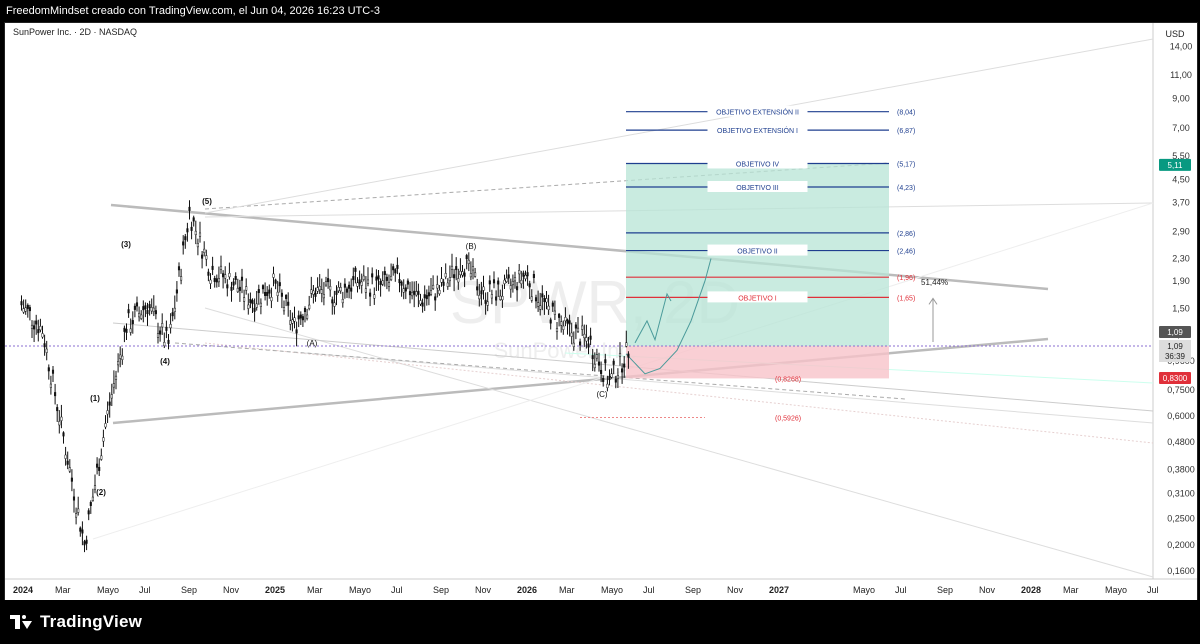 Image resolution: width=1200 pixels, height=644 pixels. Describe the element at coordinates (108, 590) in the screenshot. I see `time-tick-label: Mayo` at that location.